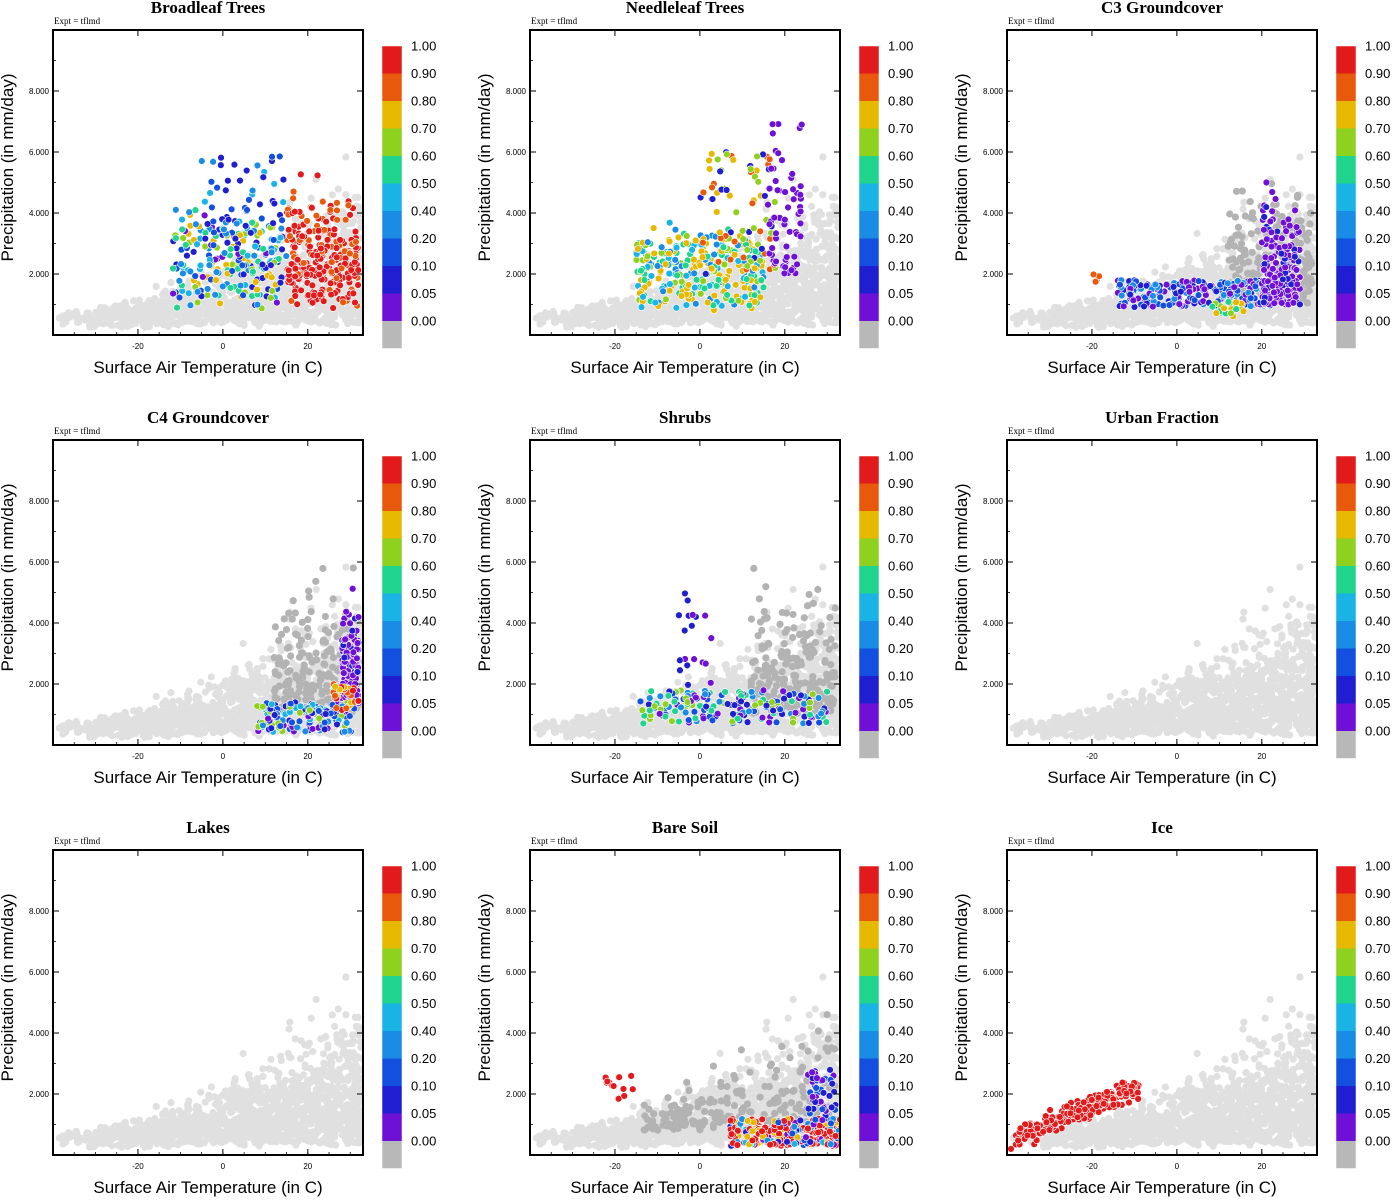 This screenshot has width=1393, height=1200. Describe the element at coordinates (423, 321) in the screenshot. I see `colorbar-label: 0.00` at that location.